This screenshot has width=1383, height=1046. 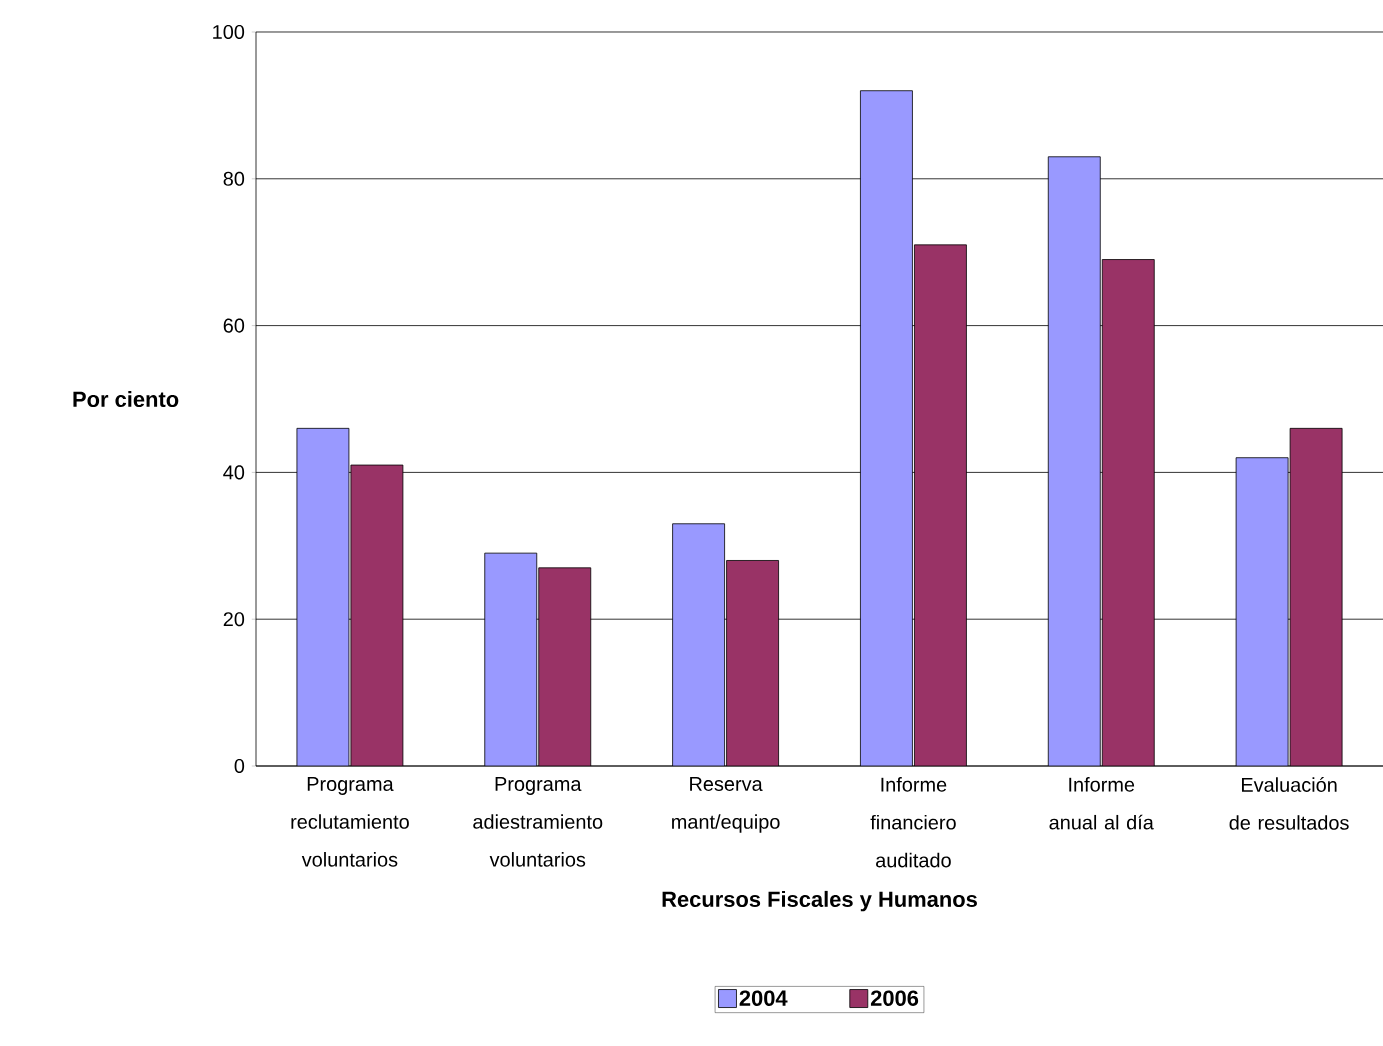 What do you see at coordinates (234, 325) in the screenshot?
I see `y-tick-label: 60` at bounding box center [234, 325].